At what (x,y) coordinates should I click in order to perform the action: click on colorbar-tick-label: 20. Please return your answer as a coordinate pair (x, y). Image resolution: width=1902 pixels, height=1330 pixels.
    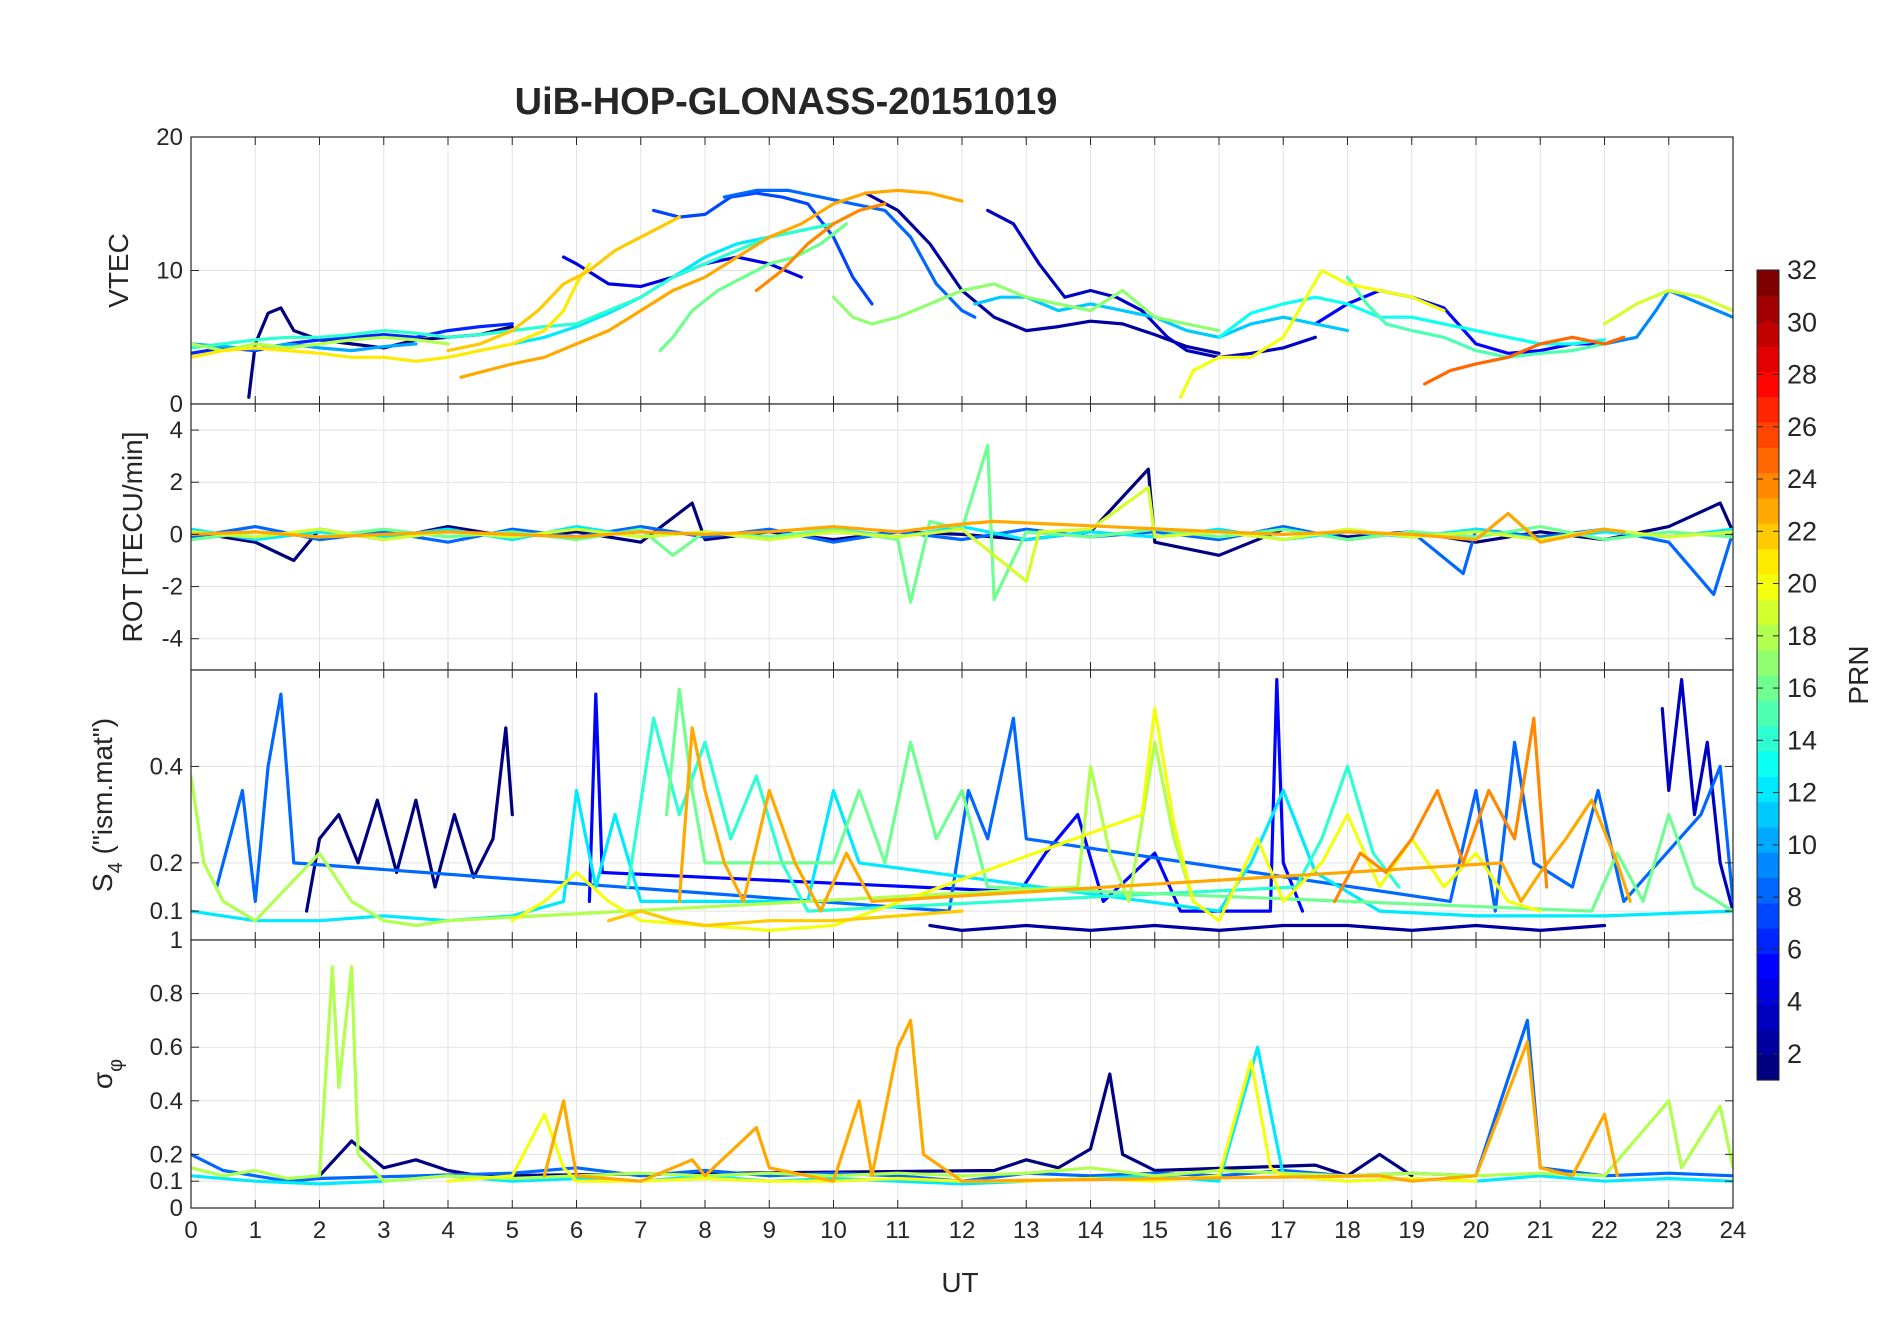
    Looking at the image, I should click on (1802, 584).